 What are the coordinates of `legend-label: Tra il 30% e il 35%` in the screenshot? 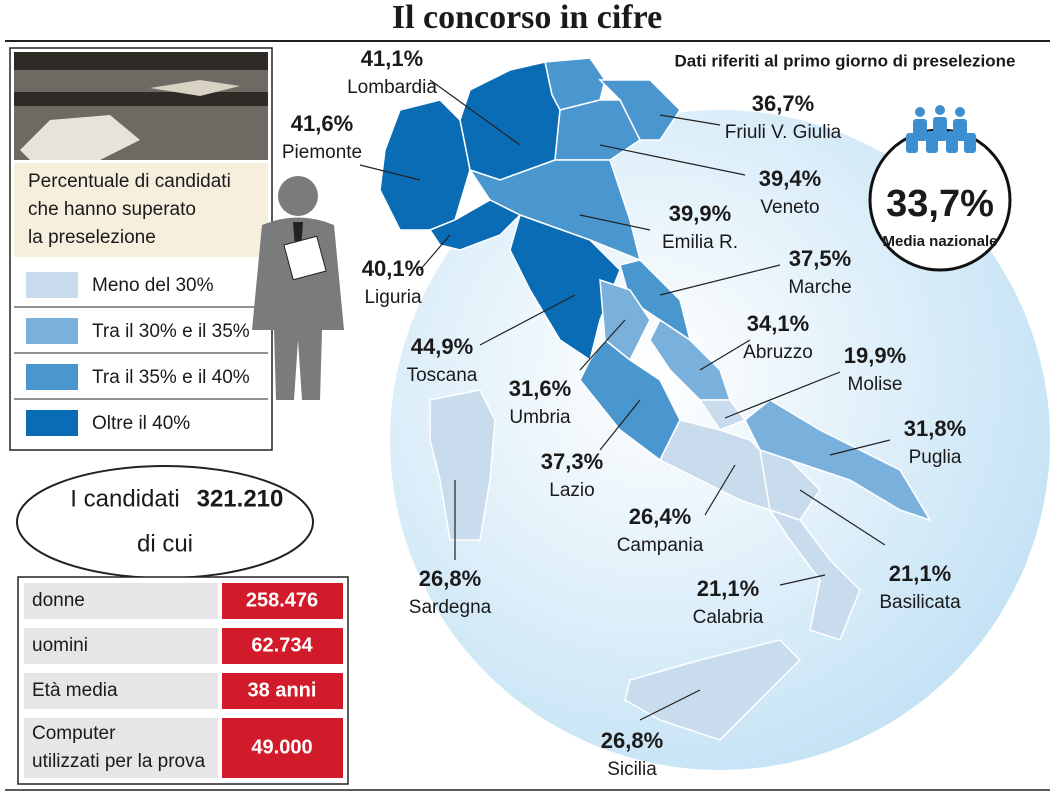 It's located at (171, 331).